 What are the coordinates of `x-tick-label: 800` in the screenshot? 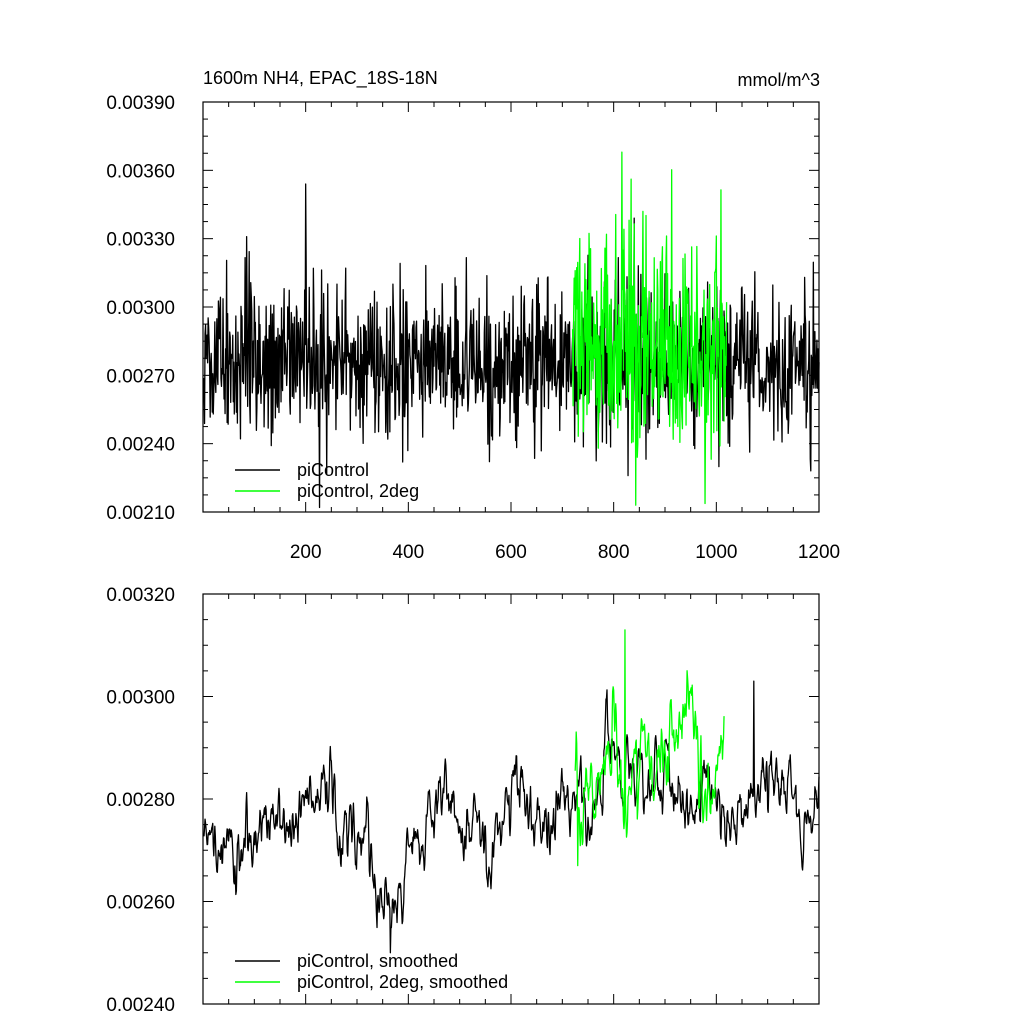 It's located at (614, 552).